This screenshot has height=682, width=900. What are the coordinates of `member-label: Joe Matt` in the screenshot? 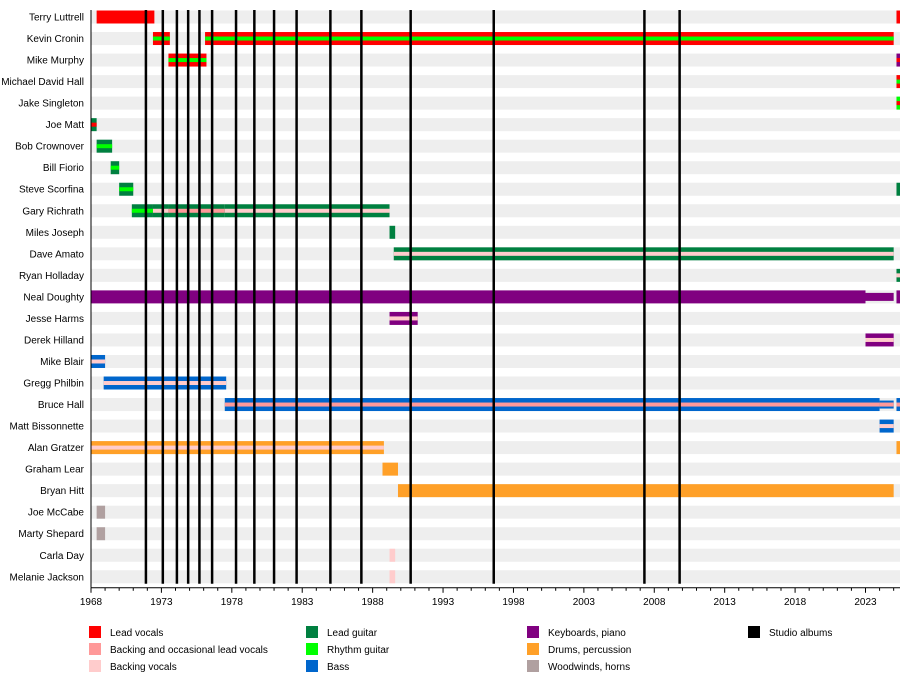 It's located at (65, 125).